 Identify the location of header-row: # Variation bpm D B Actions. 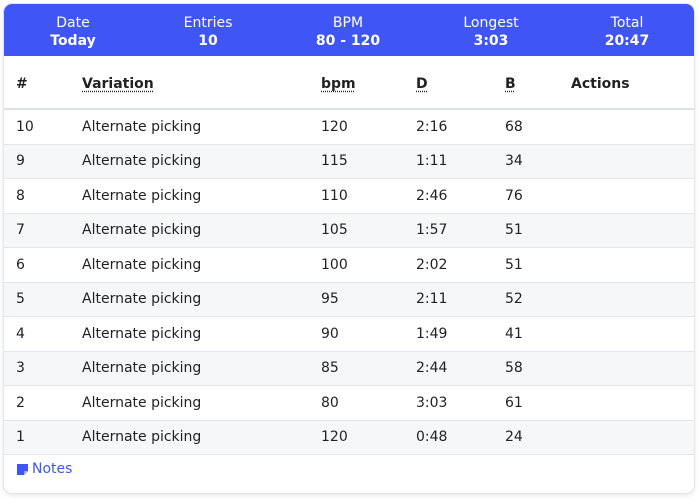
(349, 83).